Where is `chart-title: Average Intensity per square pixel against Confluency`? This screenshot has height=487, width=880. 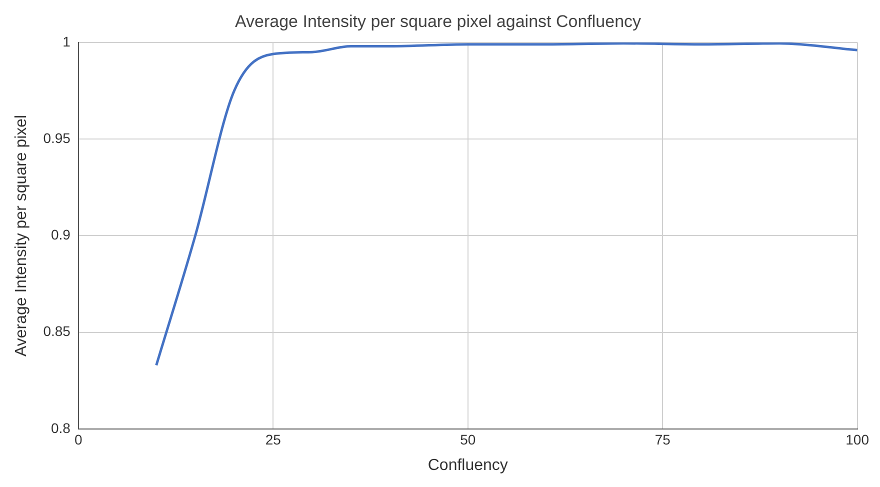
chart-title: Average Intensity per square pixel against Confluency is located at coordinates (438, 21).